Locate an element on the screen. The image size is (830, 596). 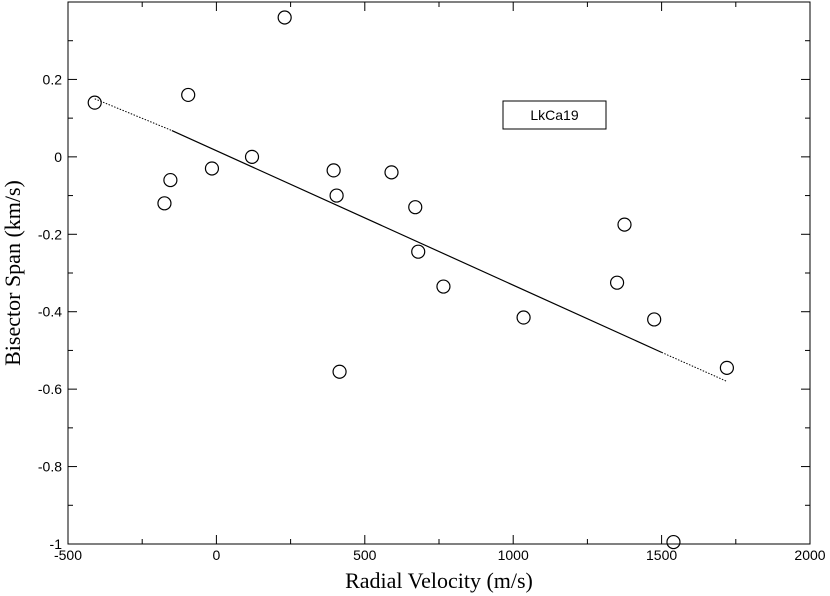
x-tick-label: 2000 is located at coordinates (809, 555).